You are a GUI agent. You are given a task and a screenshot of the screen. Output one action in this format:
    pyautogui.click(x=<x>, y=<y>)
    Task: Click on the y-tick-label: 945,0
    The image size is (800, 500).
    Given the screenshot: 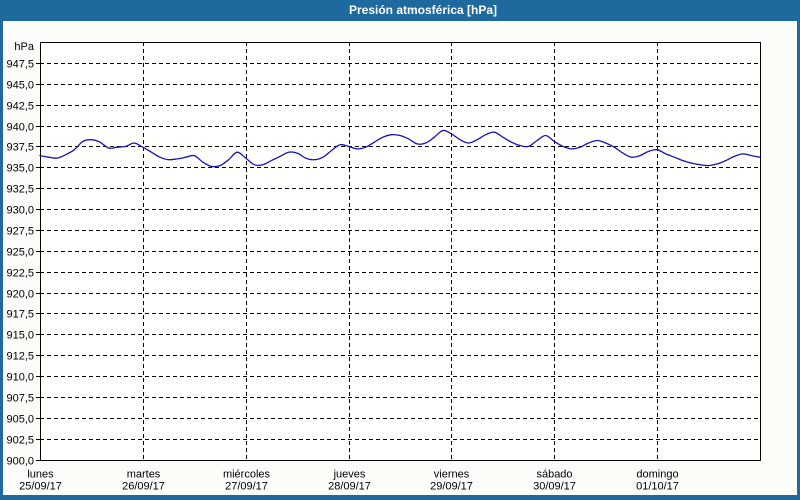 What is the action you would take?
    pyautogui.click(x=20, y=86)
    